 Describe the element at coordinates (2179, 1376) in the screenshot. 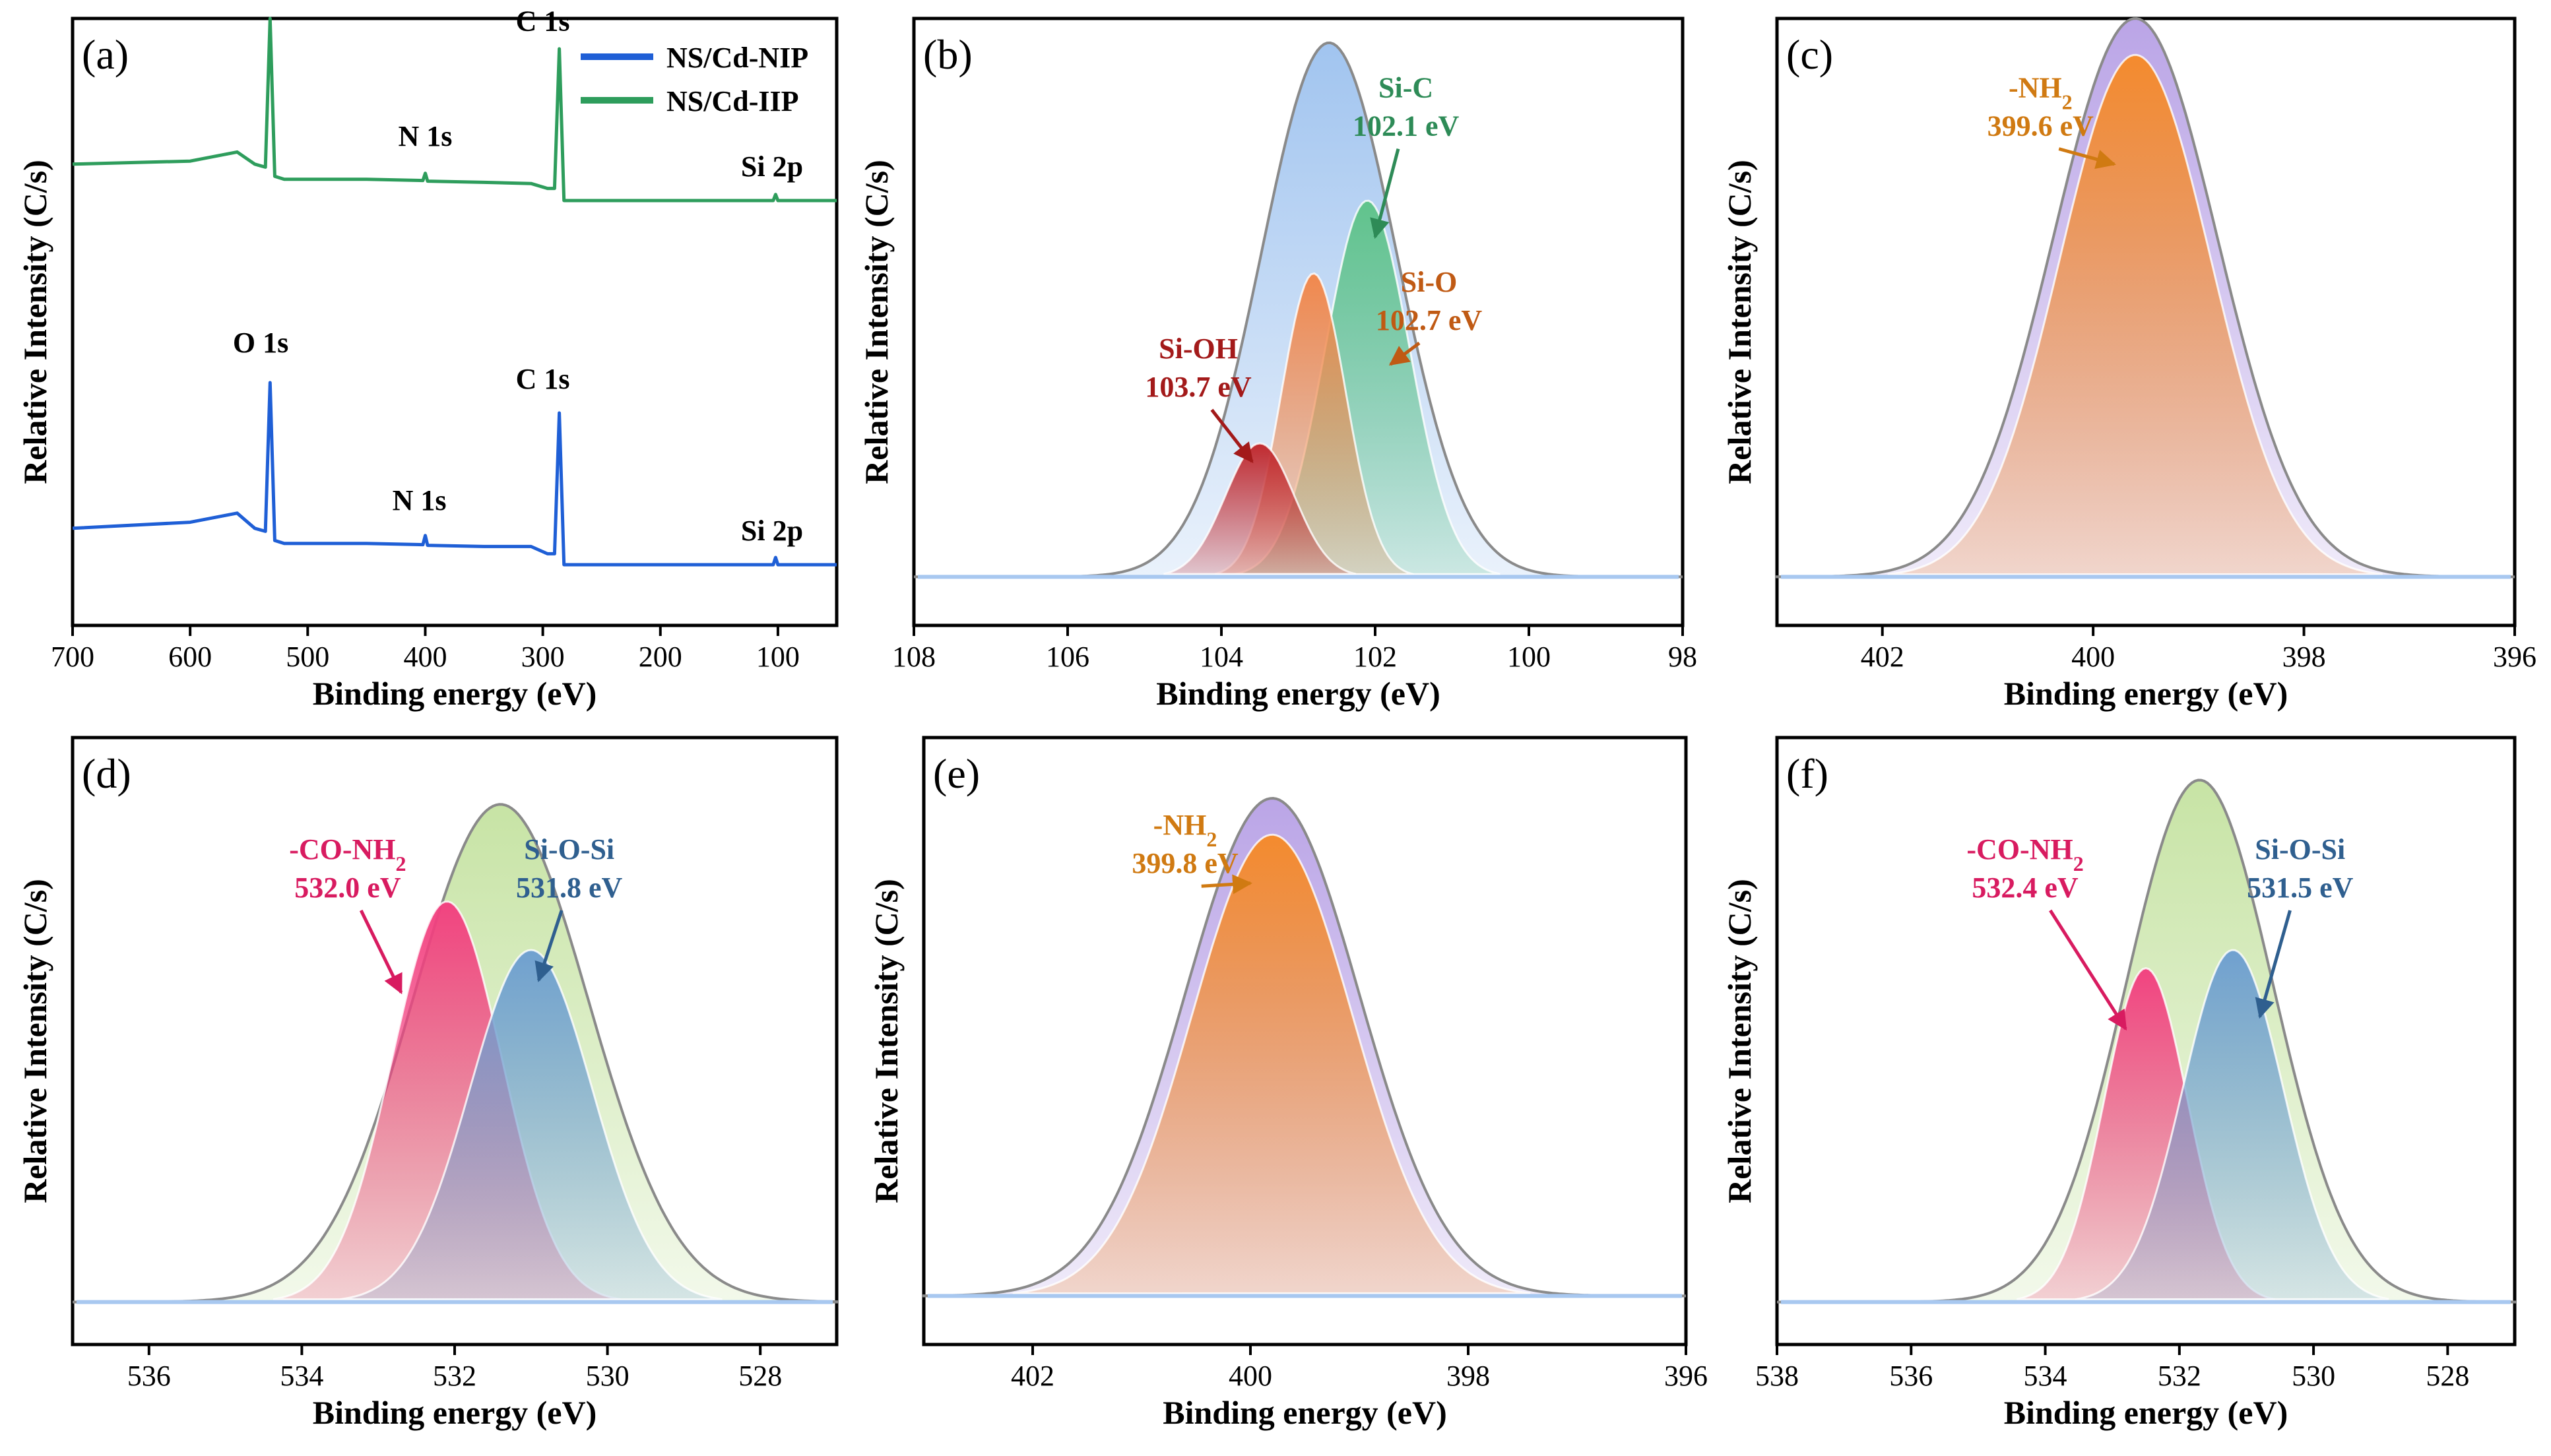

I see `x-tick-label: 532` at that location.